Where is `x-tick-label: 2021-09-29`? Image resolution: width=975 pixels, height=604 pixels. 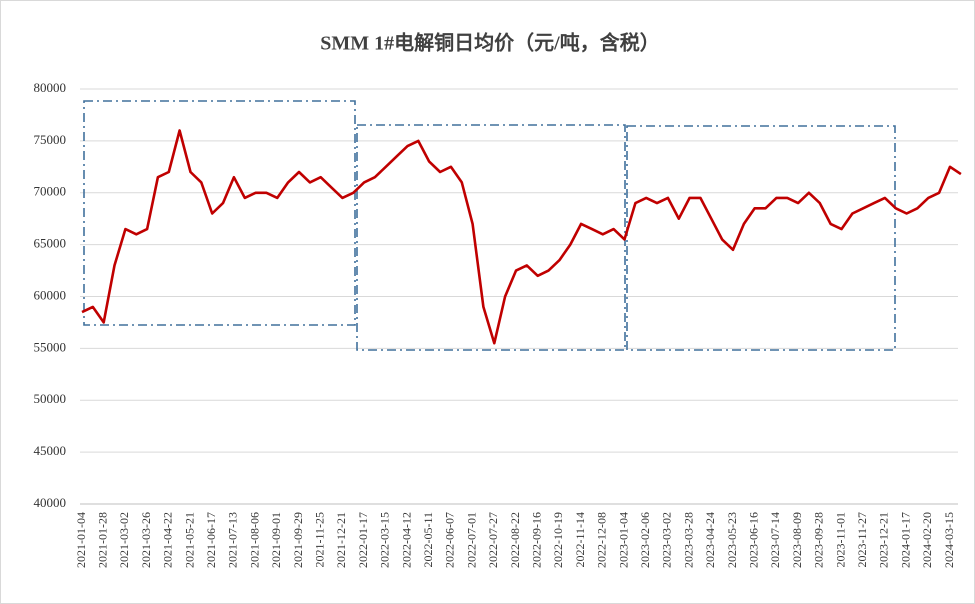 x-tick-label: 2021-09-29 is located at coordinates (298, 540).